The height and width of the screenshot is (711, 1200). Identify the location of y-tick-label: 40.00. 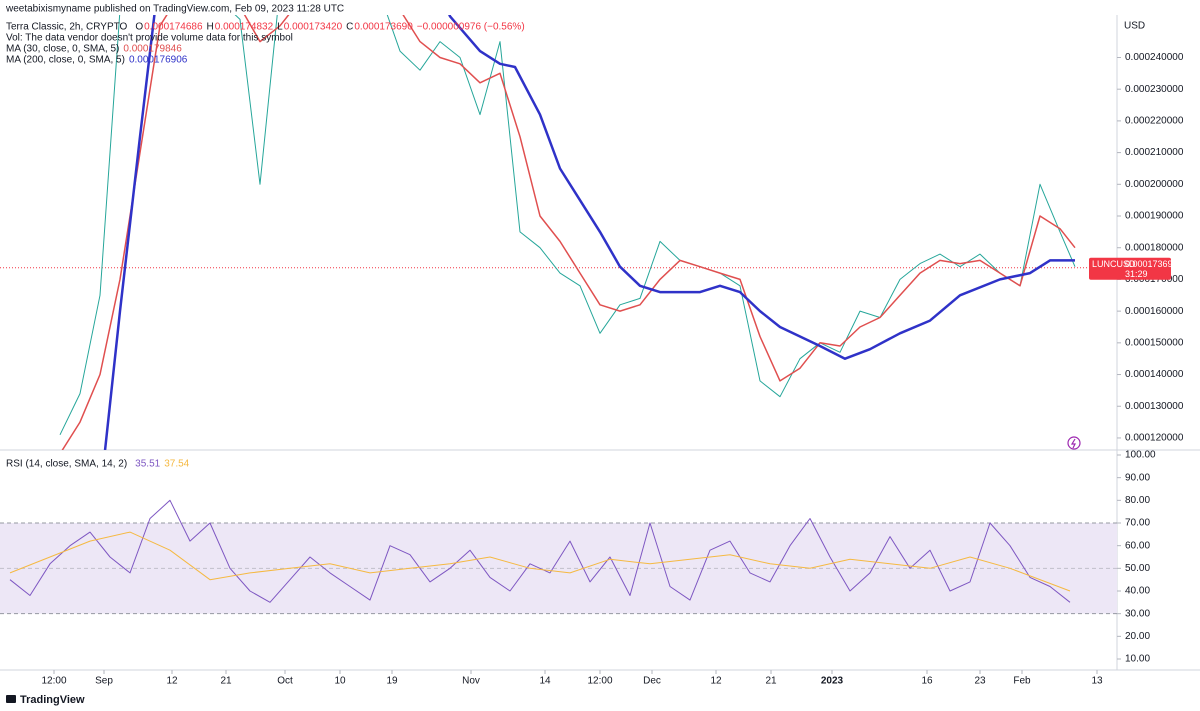
(1137, 591).